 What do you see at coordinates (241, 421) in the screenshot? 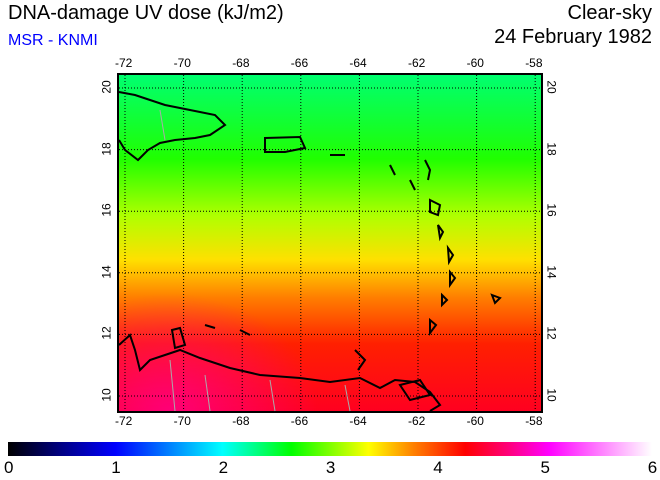
I see `lon-tick-bottom: -68` at bounding box center [241, 421].